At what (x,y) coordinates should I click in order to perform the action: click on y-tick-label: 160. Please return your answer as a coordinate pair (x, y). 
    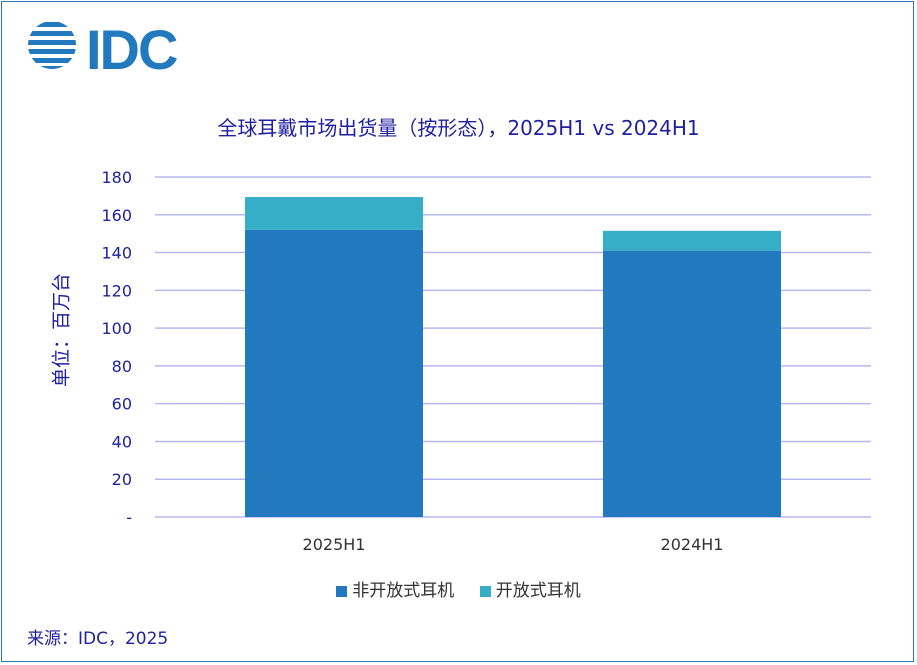
    Looking at the image, I should click on (116, 215).